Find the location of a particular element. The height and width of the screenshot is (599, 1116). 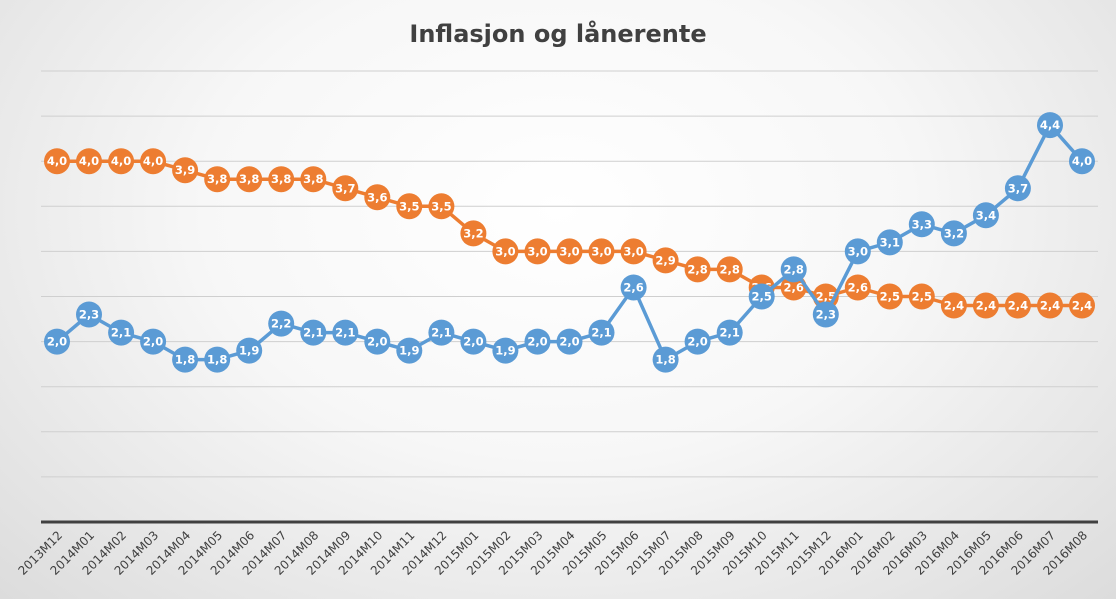

data-label: 3,2 is located at coordinates (954, 233).